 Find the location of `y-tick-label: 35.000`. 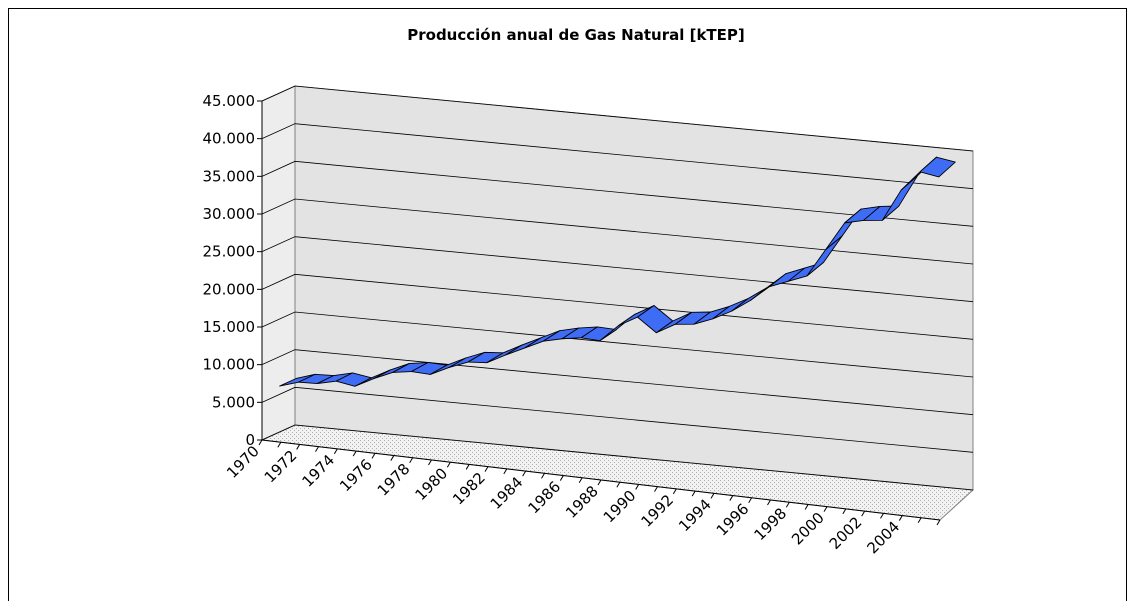

y-tick-label: 35.000 is located at coordinates (229, 176).